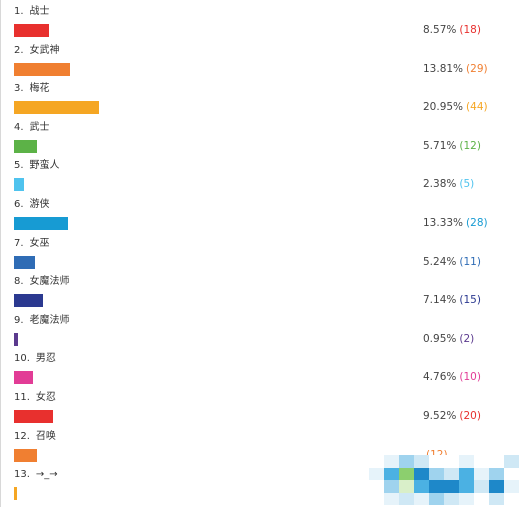 Image resolution: width=520 pixels, height=507 pixels. I want to click on option-rank: 9., so click(19, 320).